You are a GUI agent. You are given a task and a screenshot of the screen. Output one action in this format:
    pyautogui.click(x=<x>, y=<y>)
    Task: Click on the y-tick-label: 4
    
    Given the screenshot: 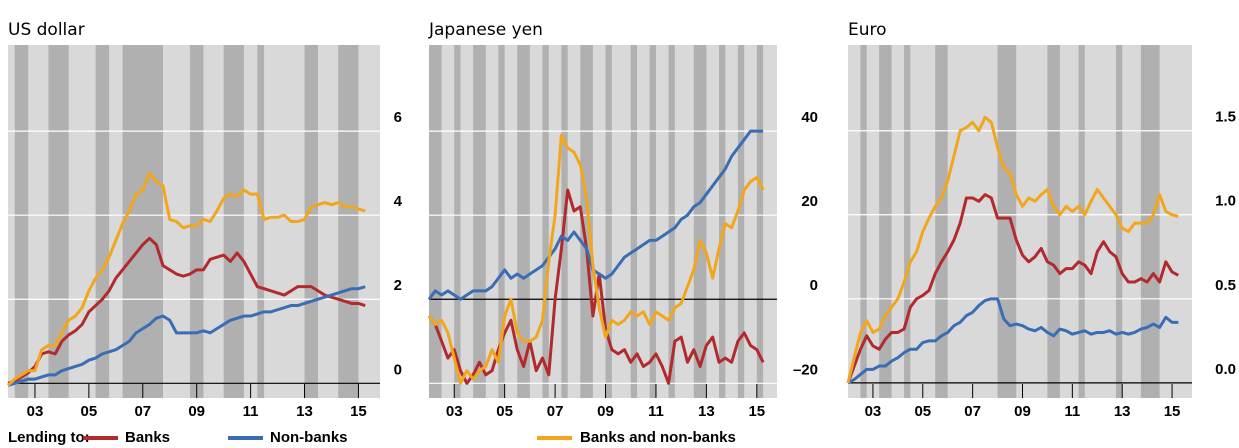 What is the action you would take?
    pyautogui.click(x=398, y=201)
    